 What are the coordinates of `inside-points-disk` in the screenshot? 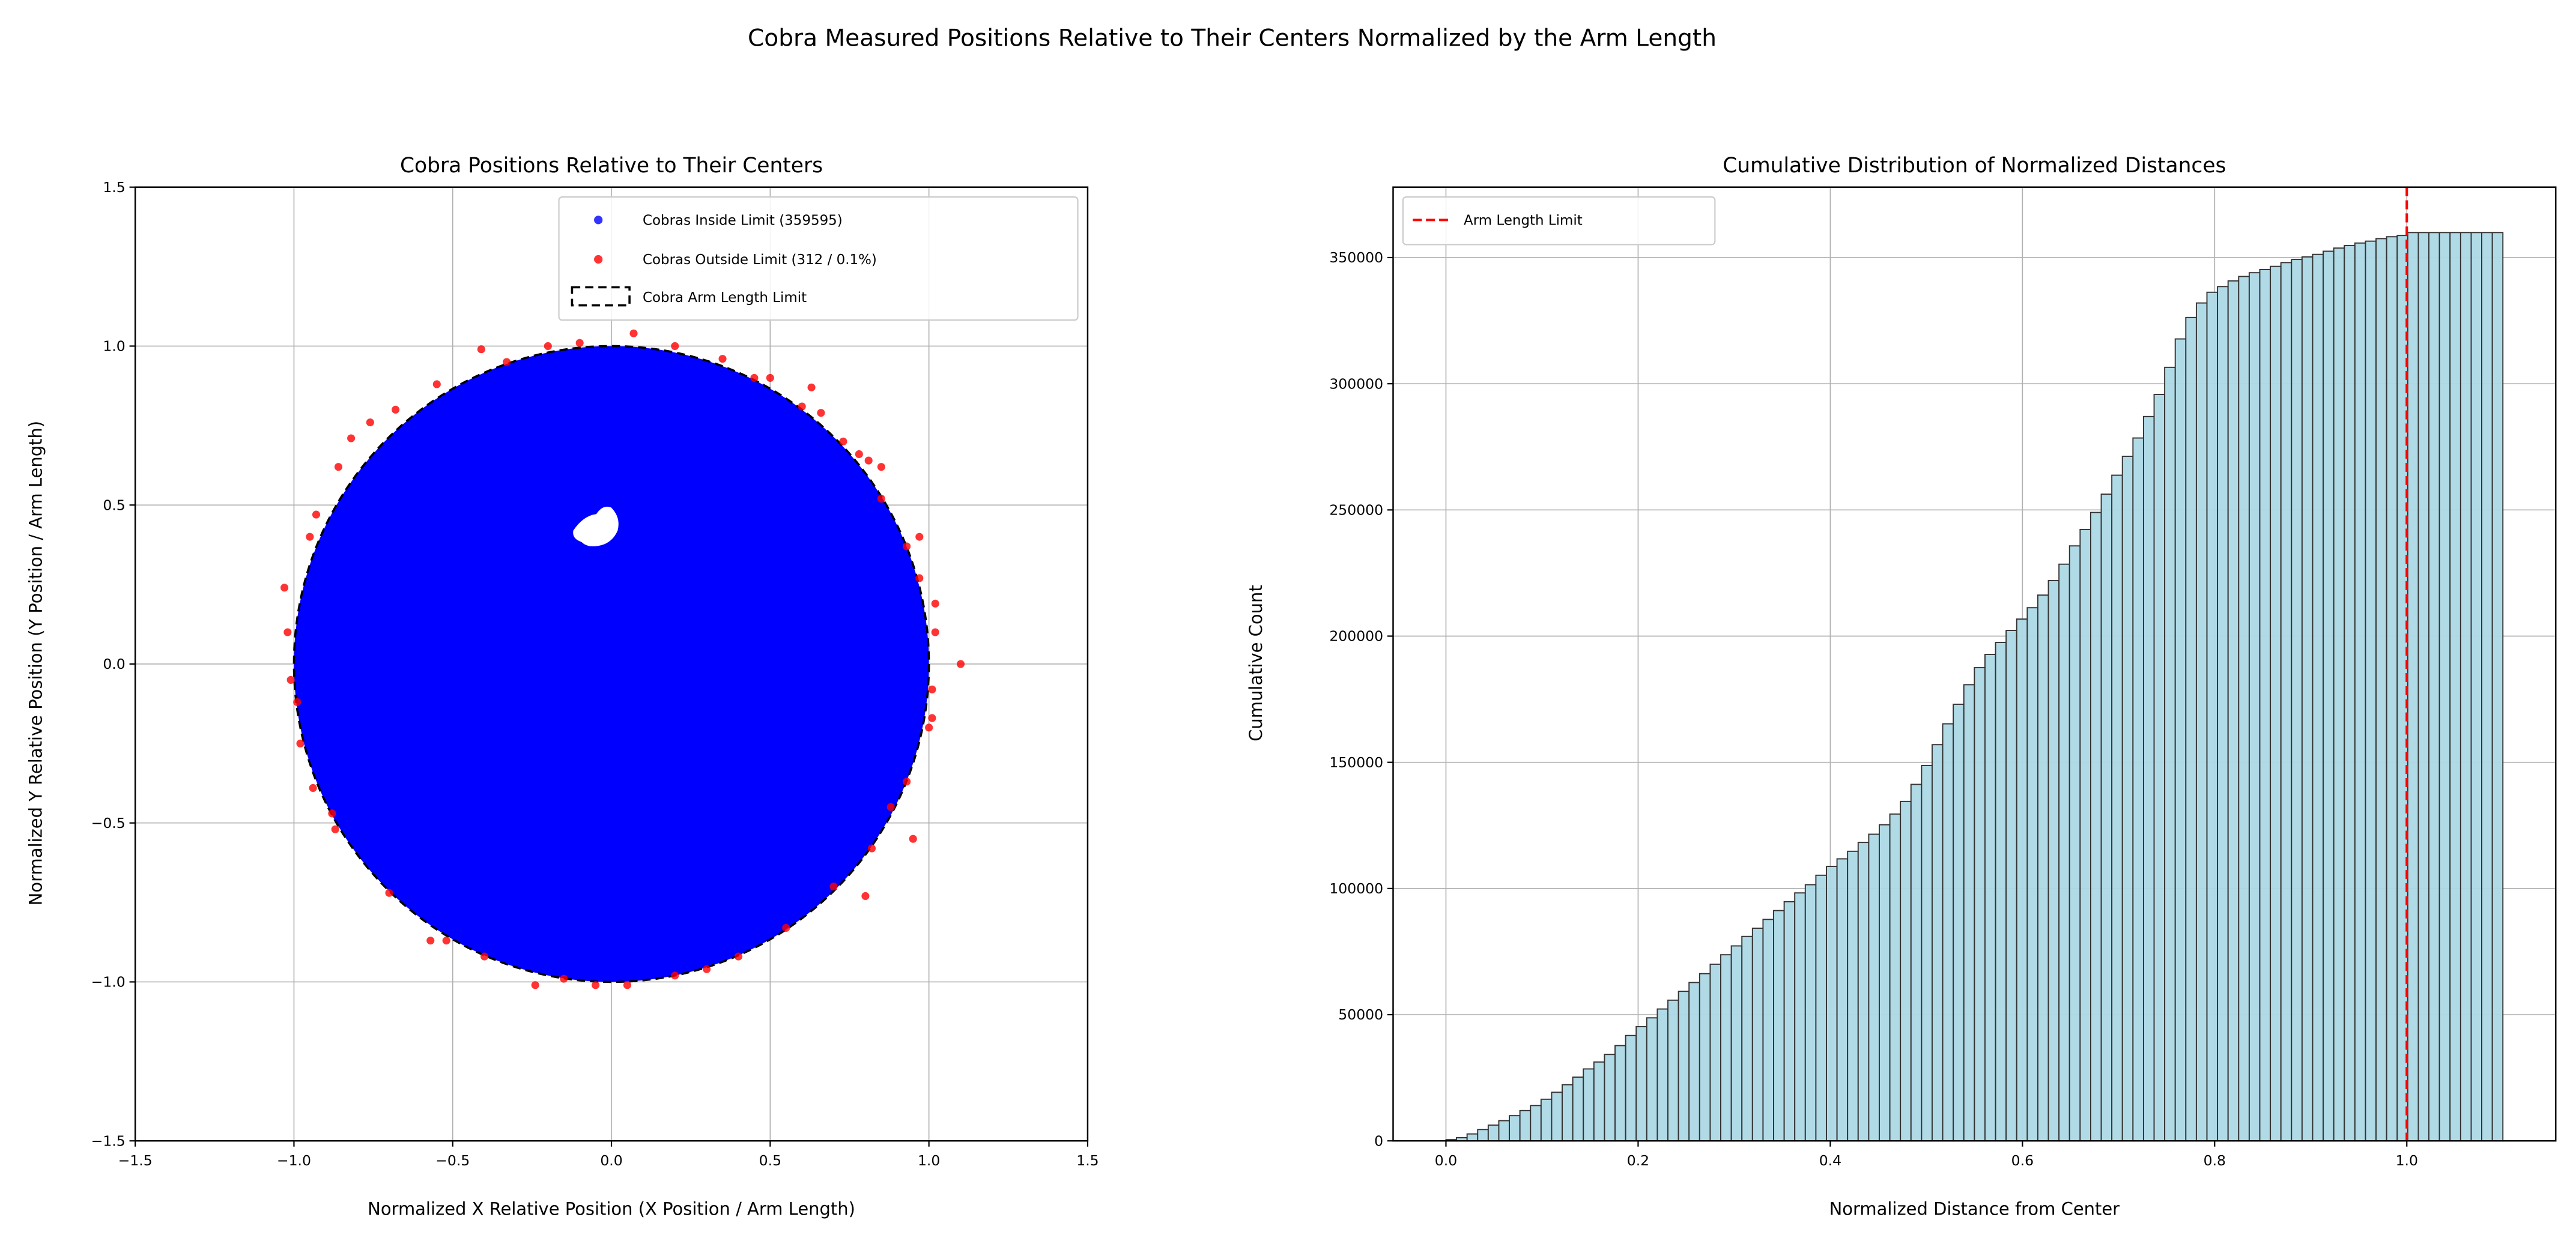 It's located at (611, 664).